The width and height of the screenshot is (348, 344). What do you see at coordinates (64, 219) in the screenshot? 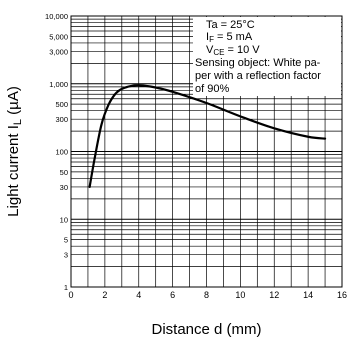
I see `y-tick-label: 10` at bounding box center [64, 219].